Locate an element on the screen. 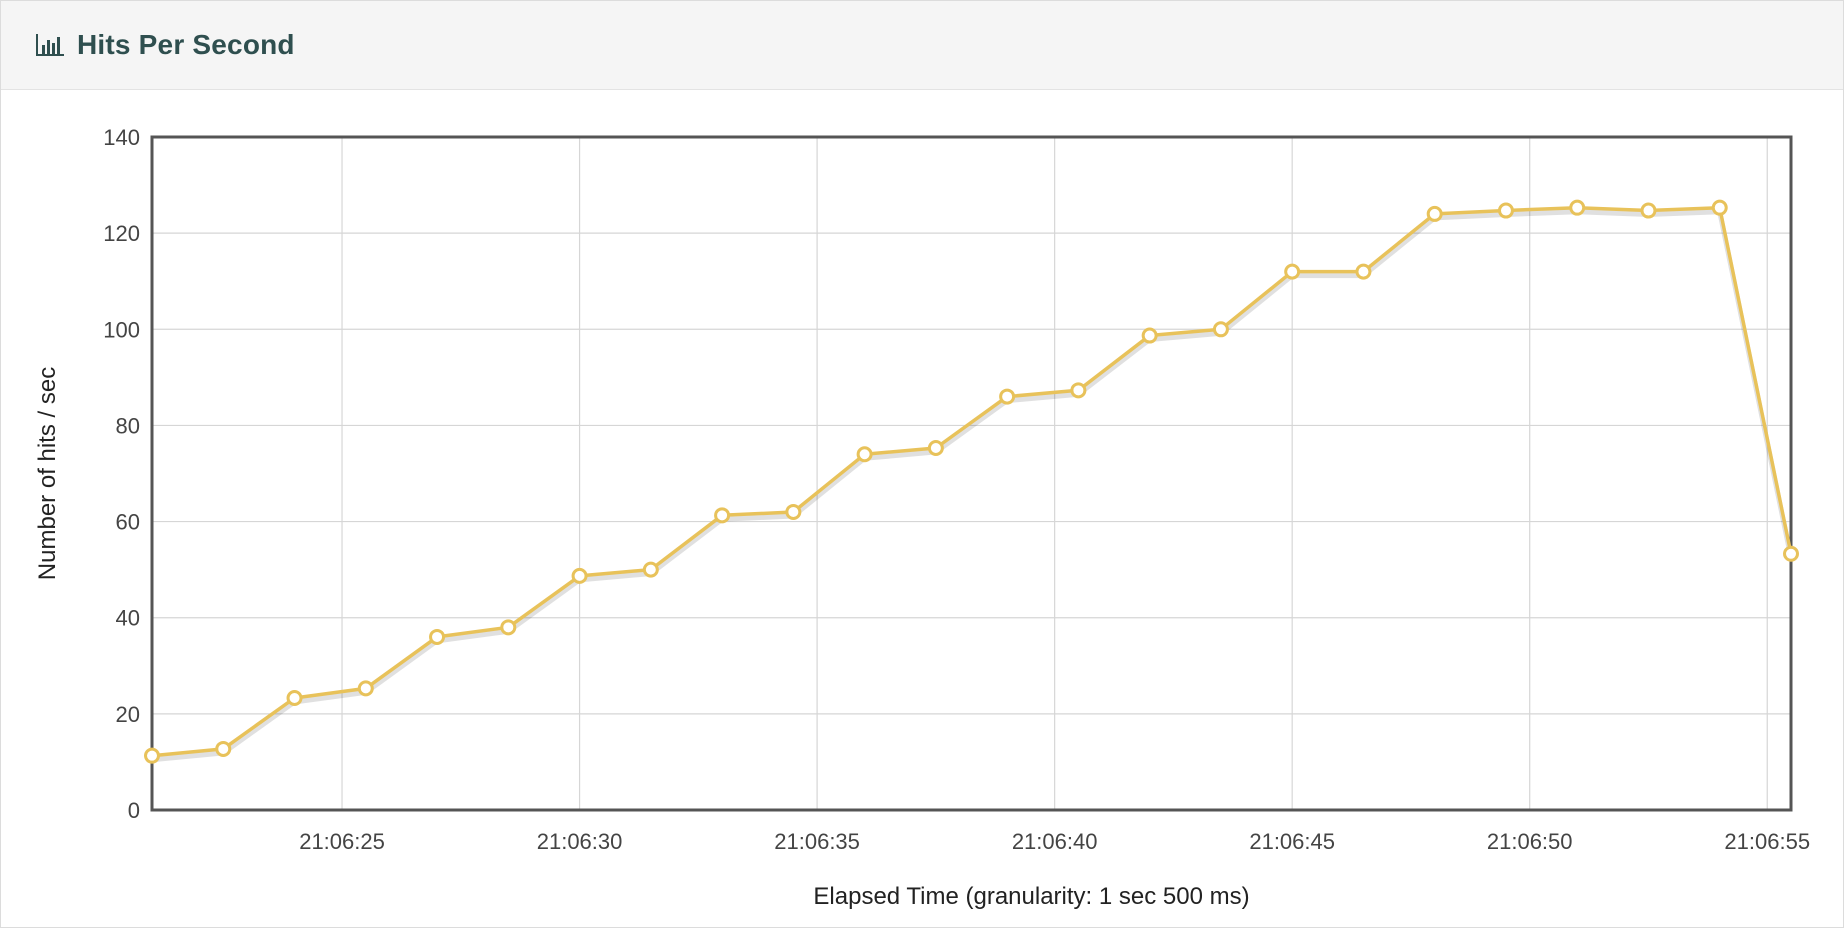 The width and height of the screenshot is (1844, 932). x-tick-label: 21:06:55 is located at coordinates (1767, 841).